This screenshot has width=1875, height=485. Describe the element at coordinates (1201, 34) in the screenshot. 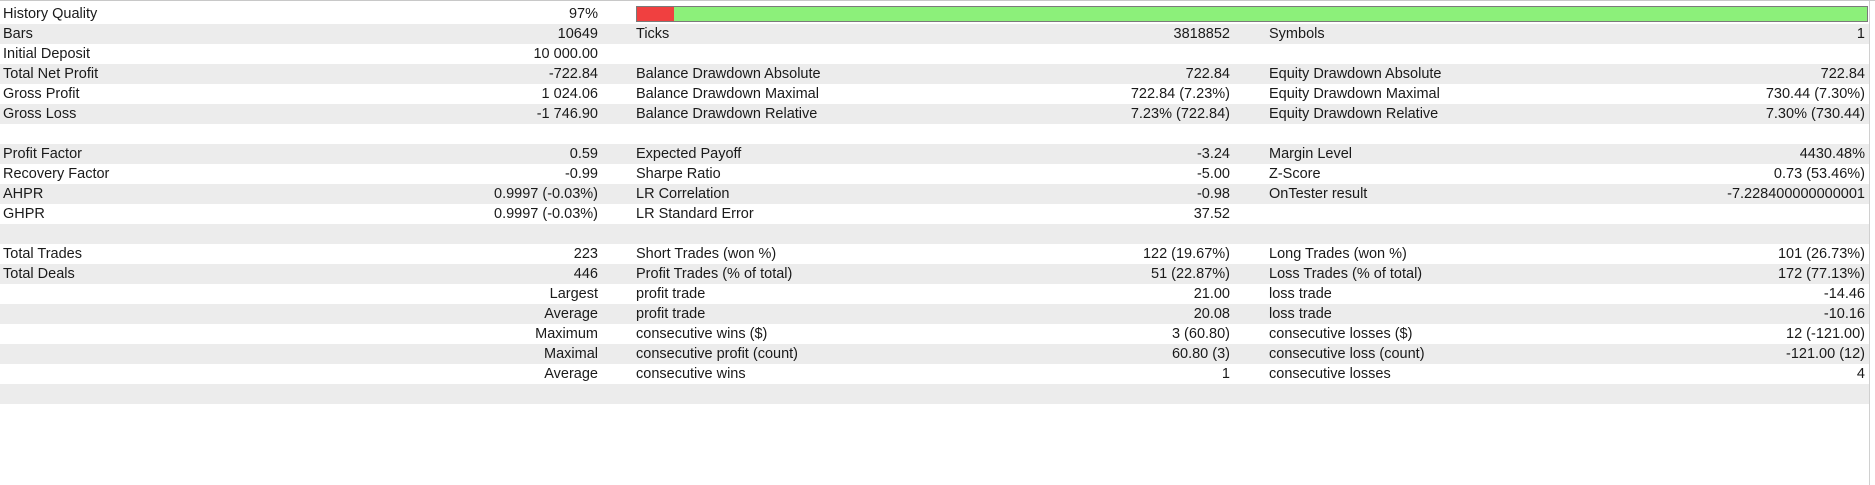

I see `stat-value: 3818852` at that location.